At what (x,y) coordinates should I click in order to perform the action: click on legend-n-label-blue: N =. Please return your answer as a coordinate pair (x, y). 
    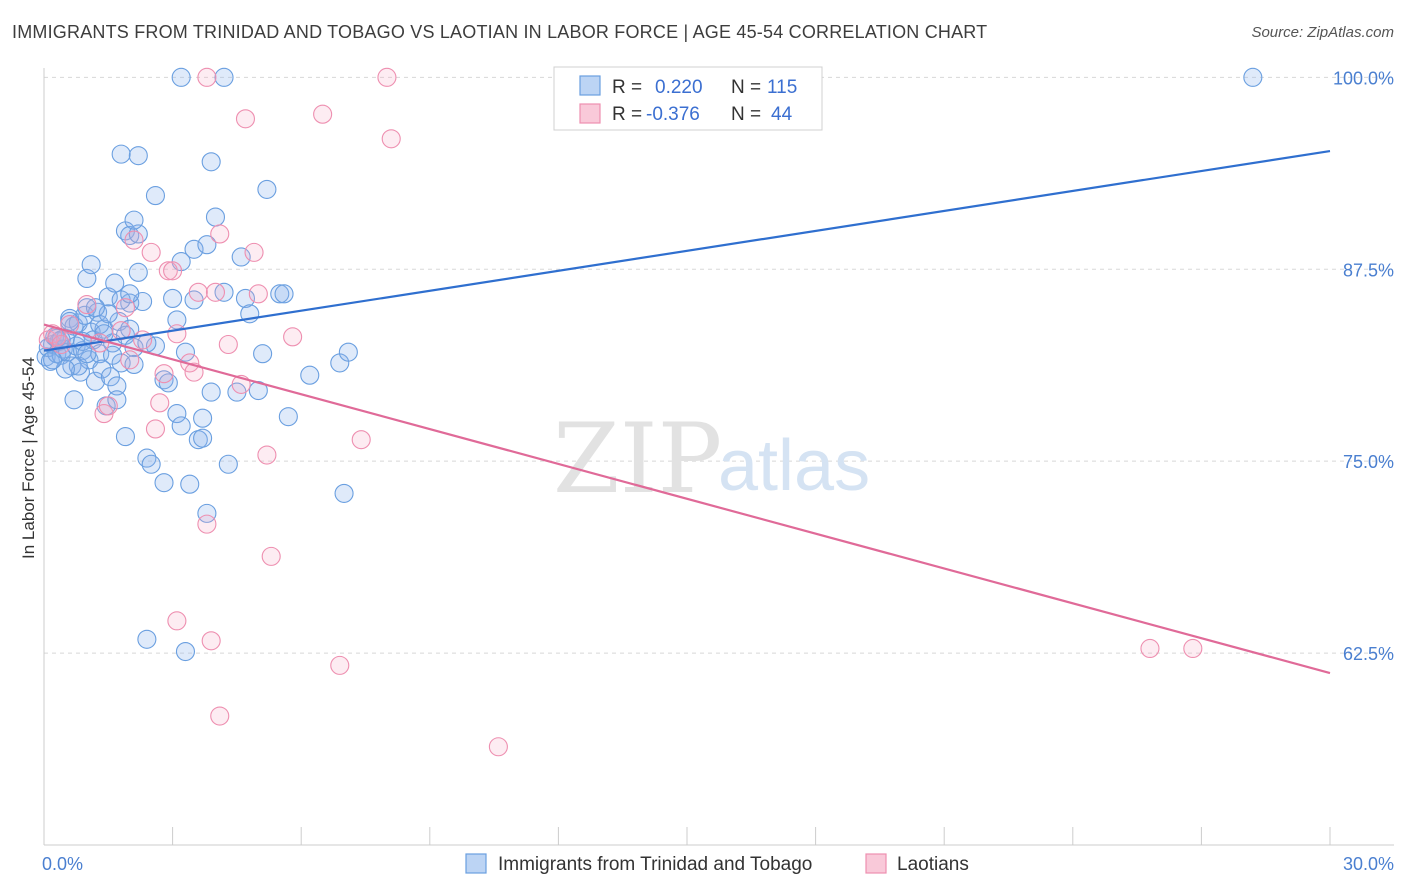
    Looking at the image, I should click on (746, 87).